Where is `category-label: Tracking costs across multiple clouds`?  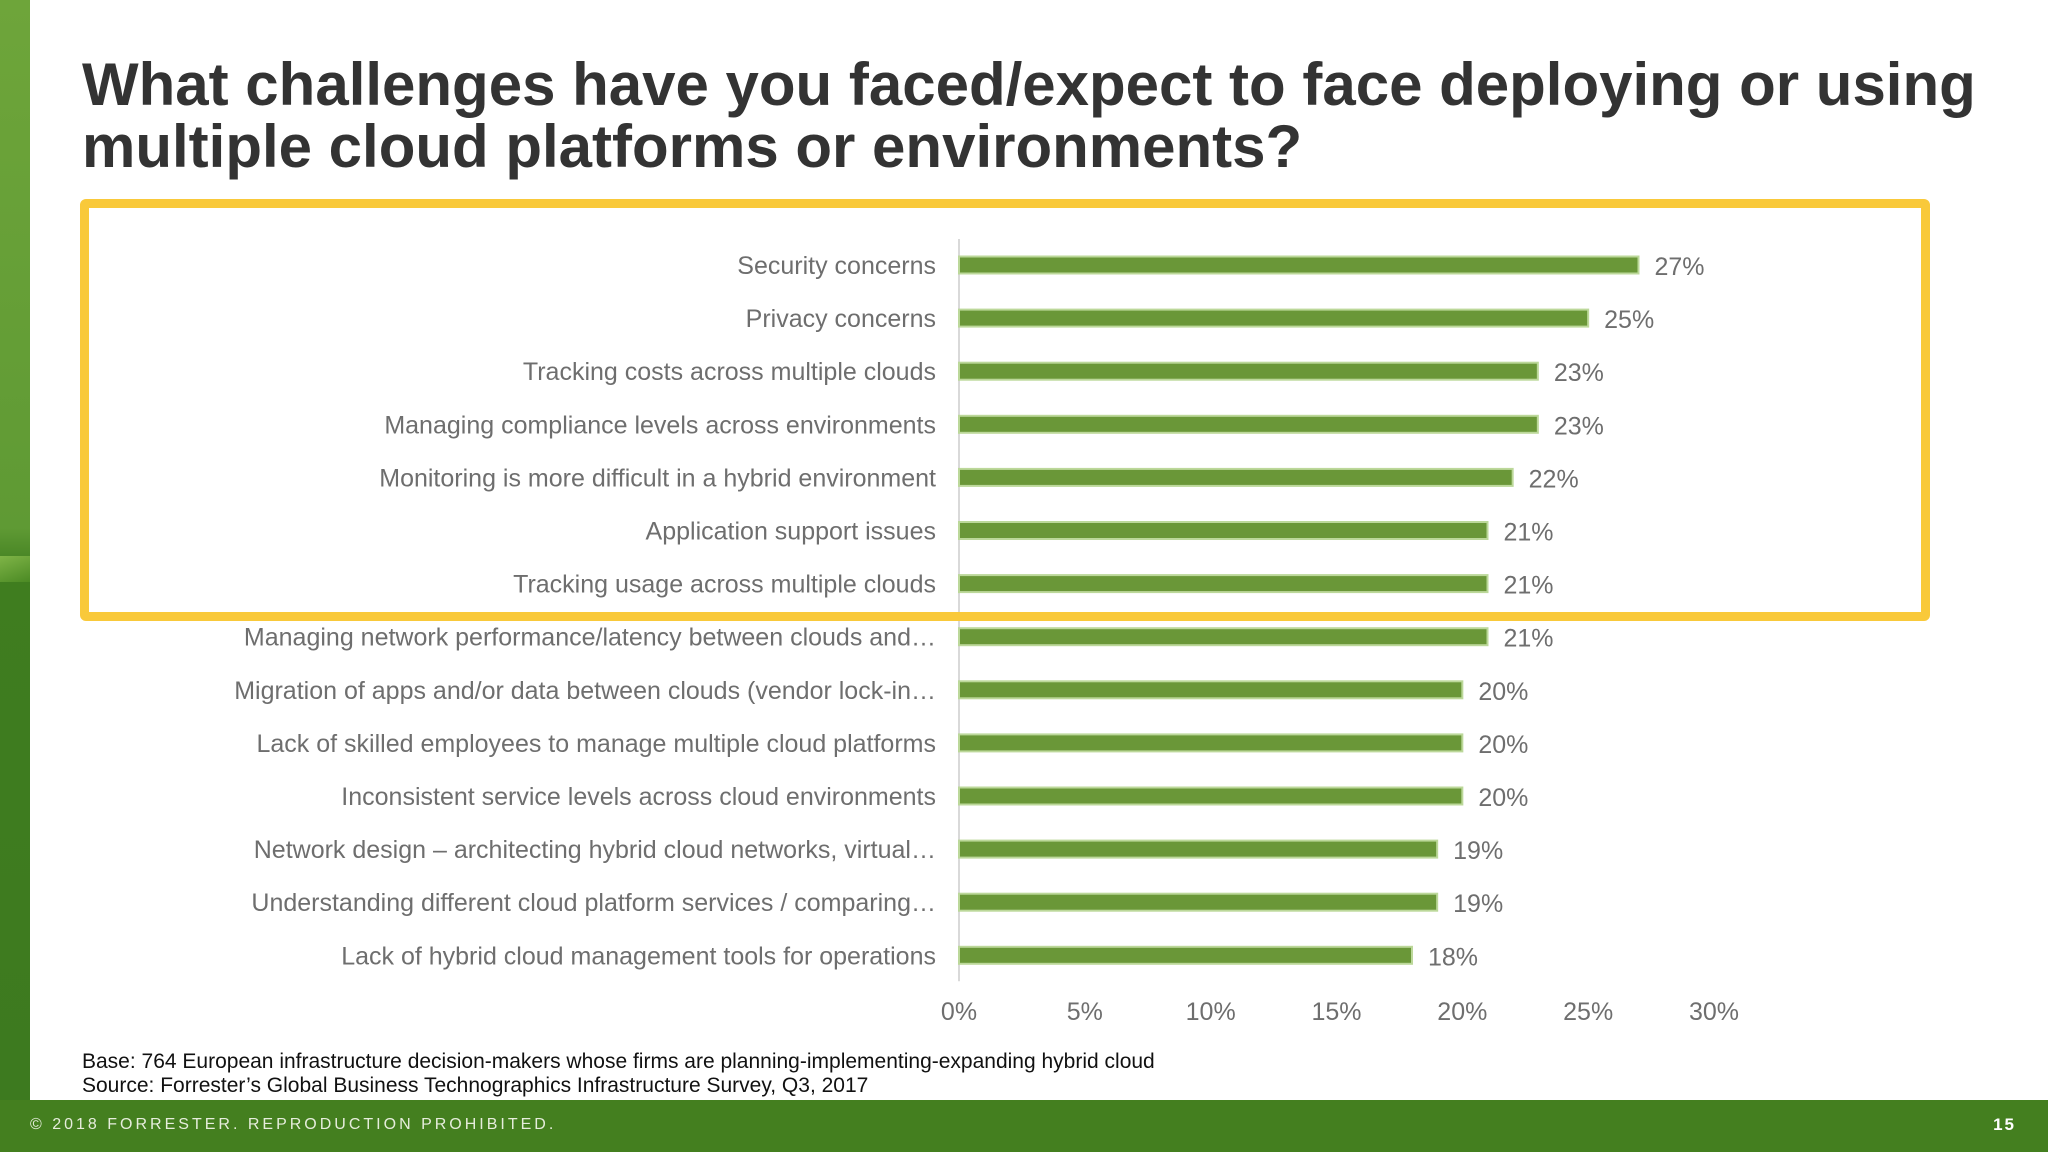 category-label: Tracking costs across multiple clouds is located at coordinates (729, 372).